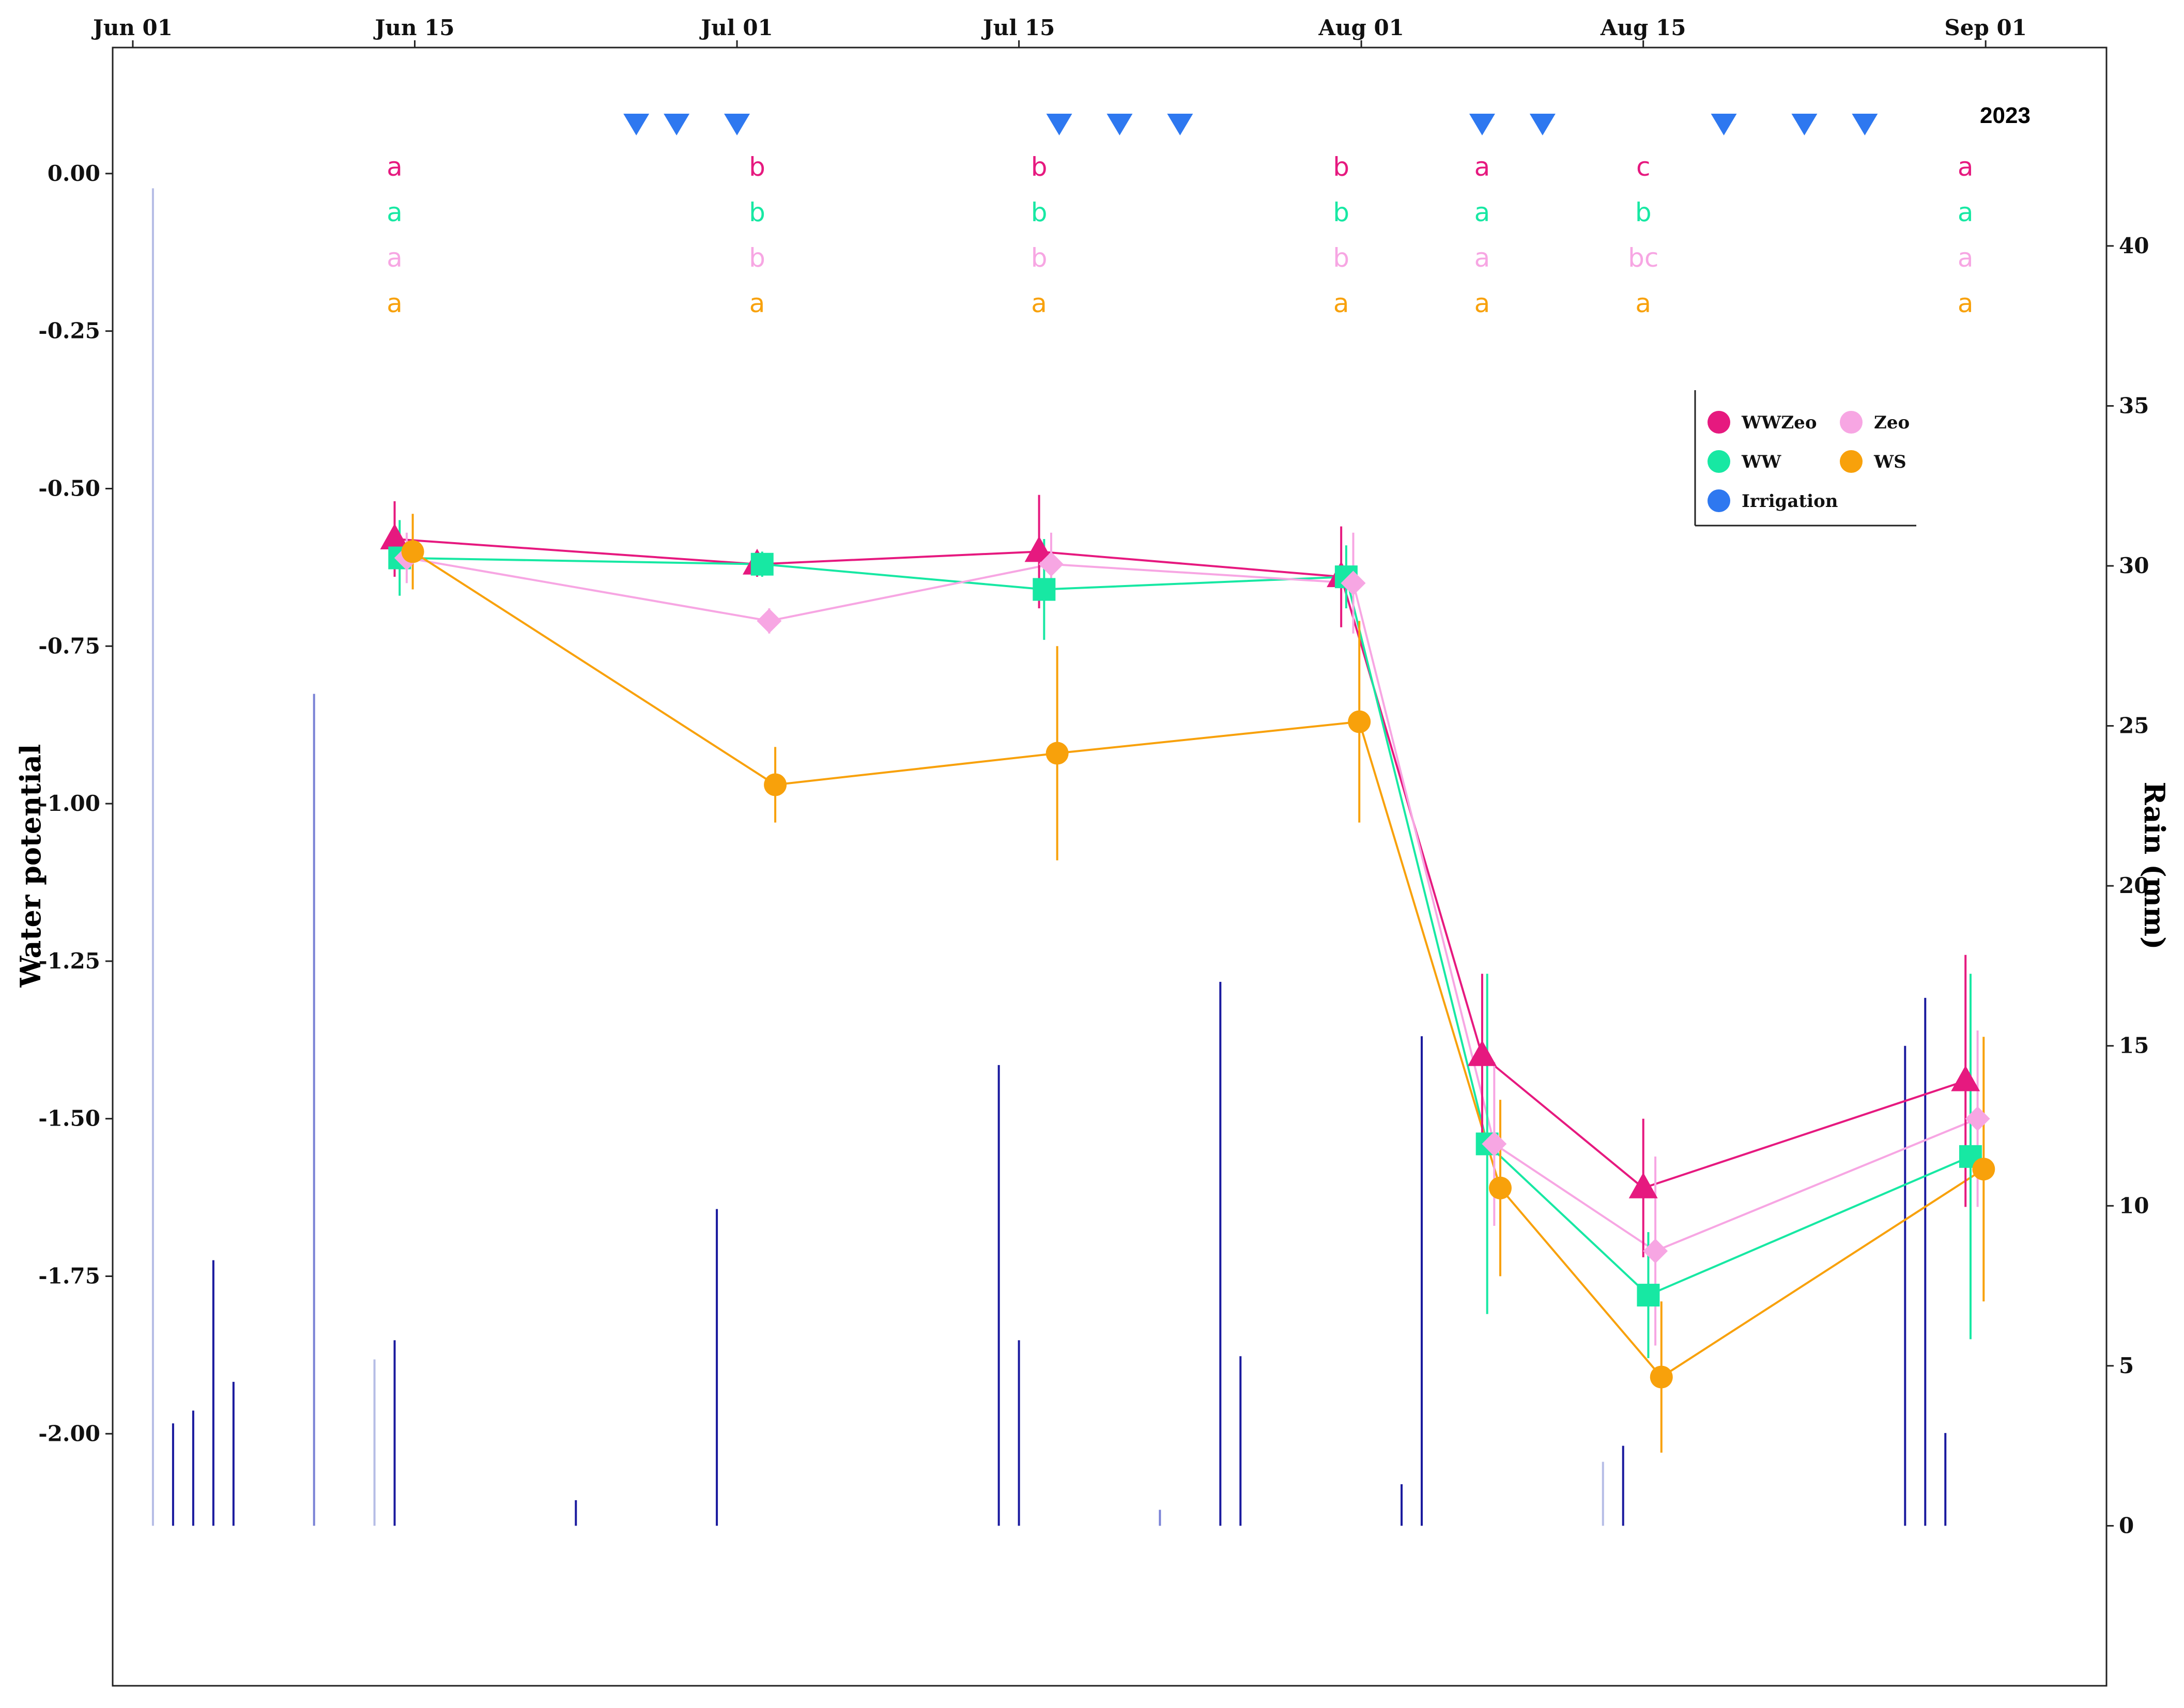 This screenshot has width=2184, height=1708. Describe the element at coordinates (69, 645) in the screenshot. I see `y-tick-label: -0.75` at that location.